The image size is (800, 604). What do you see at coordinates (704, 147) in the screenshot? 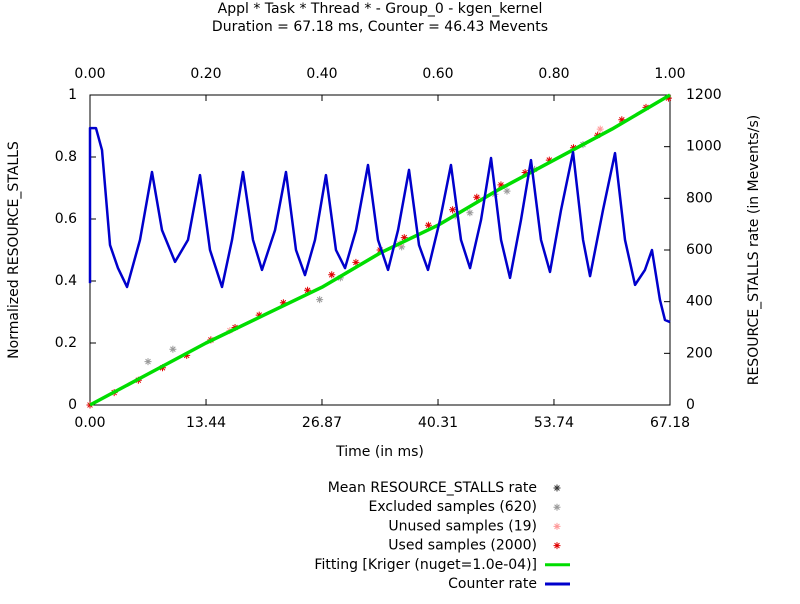
I see `y2-tick-label: 1000` at bounding box center [704, 147].